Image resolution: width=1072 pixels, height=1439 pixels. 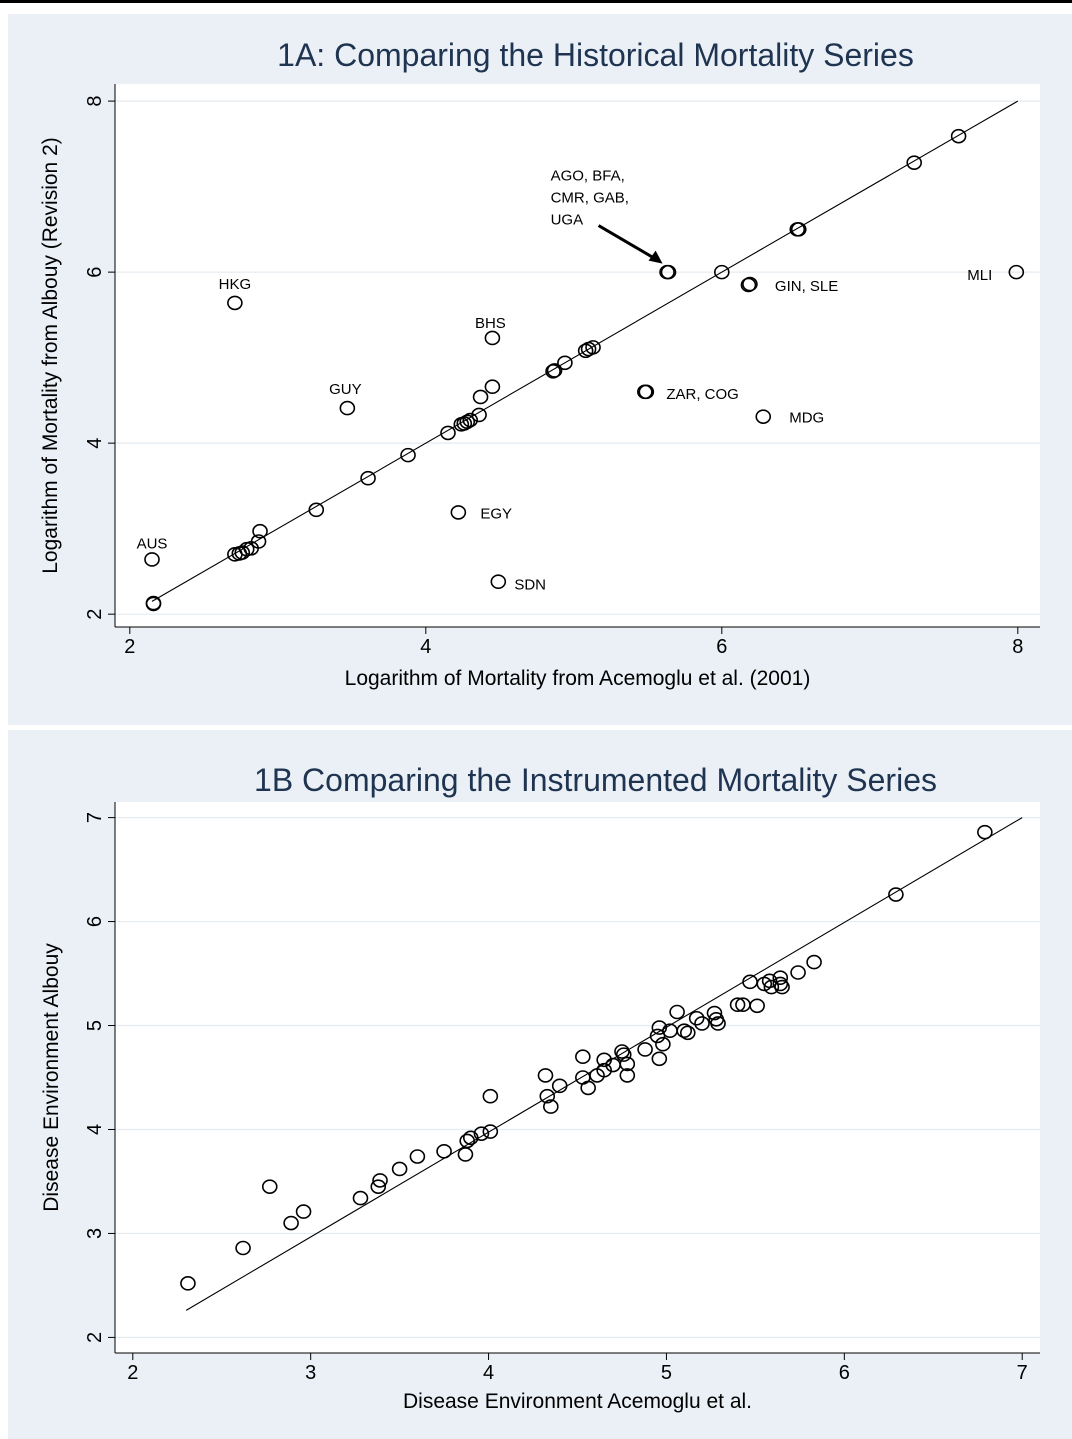 I want to click on chart-1a-x-tick-label: 4, so click(x=425, y=647).